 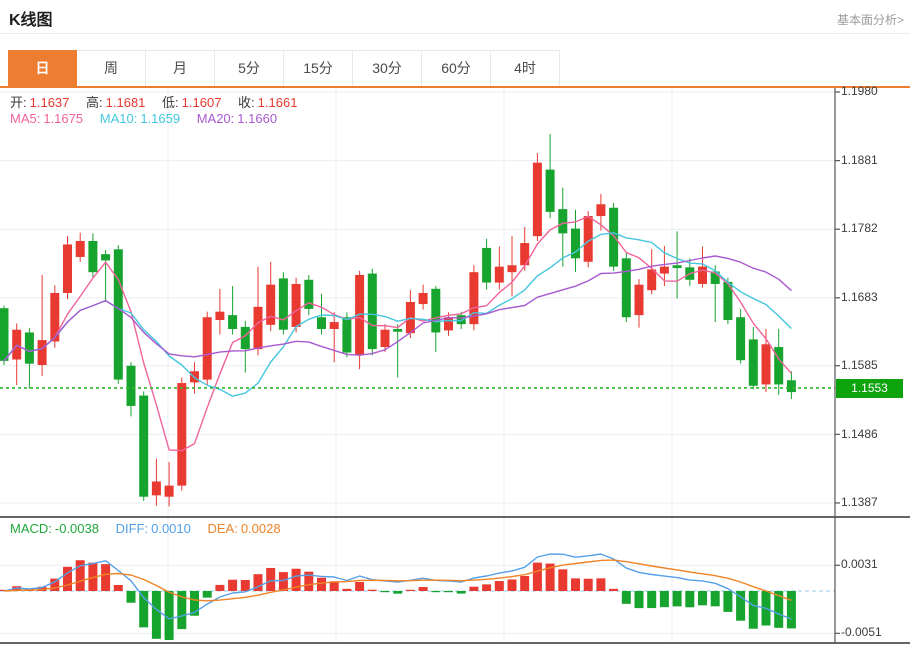 I want to click on open-label: 开:, so click(x=18, y=102).